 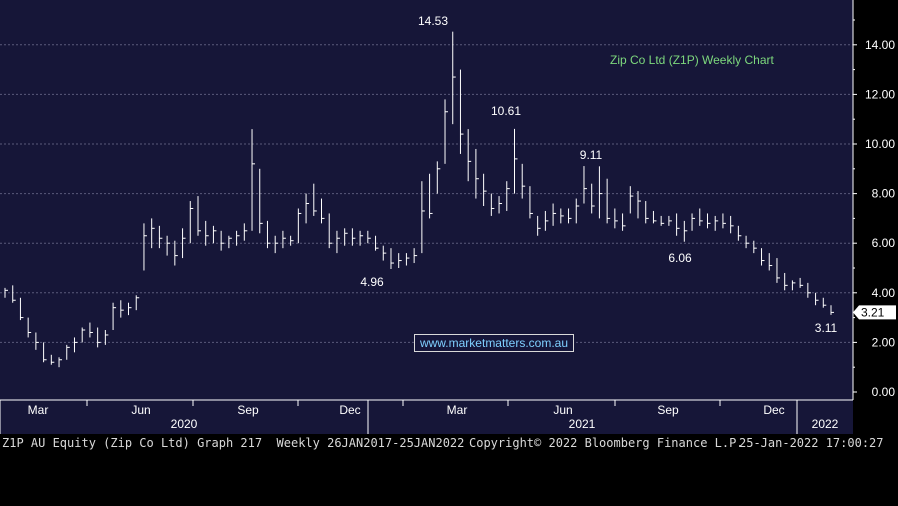 I want to click on x-month-label: Jun, so click(x=562, y=410).